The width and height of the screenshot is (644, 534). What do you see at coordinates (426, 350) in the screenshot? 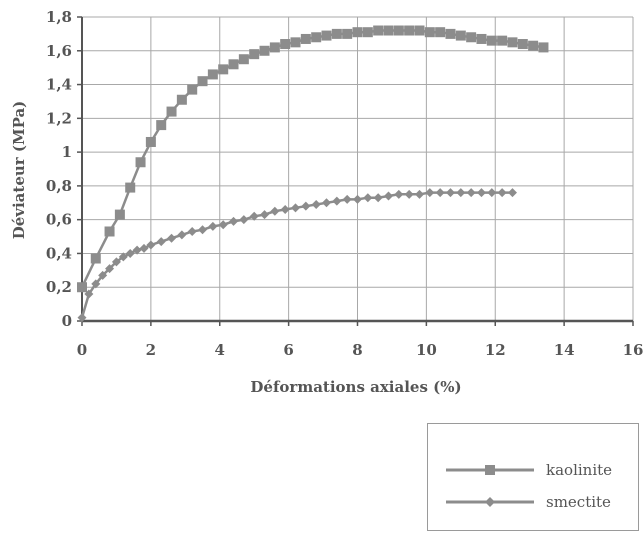
I see `x-tick-label: 10` at bounding box center [426, 350].